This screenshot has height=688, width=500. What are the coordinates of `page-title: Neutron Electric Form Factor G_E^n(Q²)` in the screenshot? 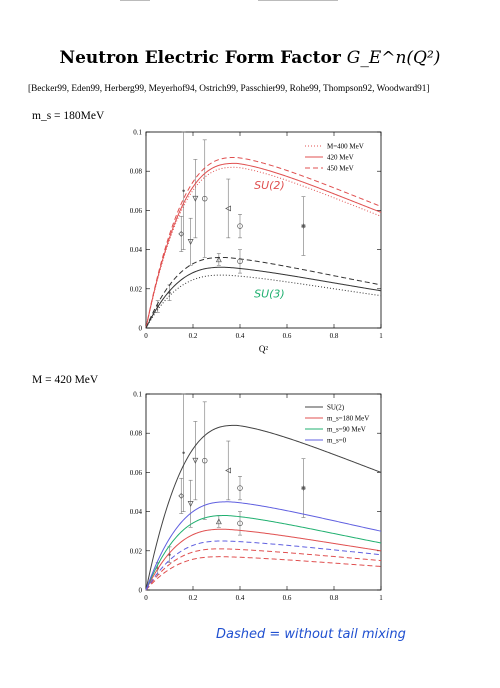 It's located at (250, 58).